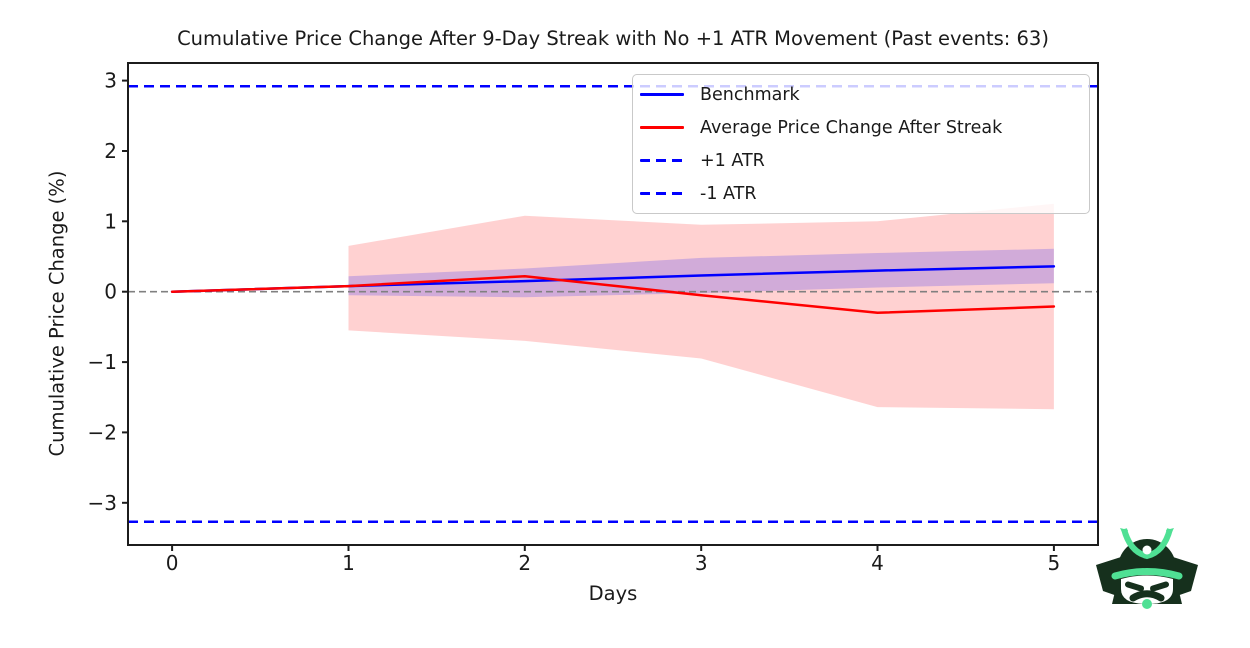 The image size is (1250, 648). Describe the element at coordinates (1147, 596) in the screenshot. I see `logo-mustache` at that location.